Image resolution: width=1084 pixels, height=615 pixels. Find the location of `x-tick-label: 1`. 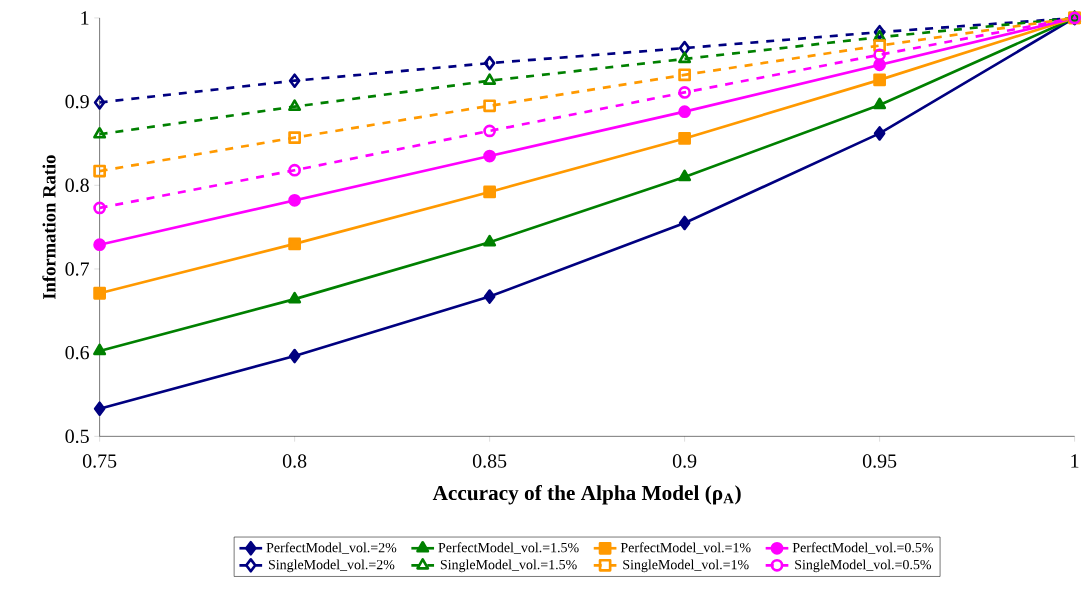

x-tick-label: 1 is located at coordinates (1075, 461).